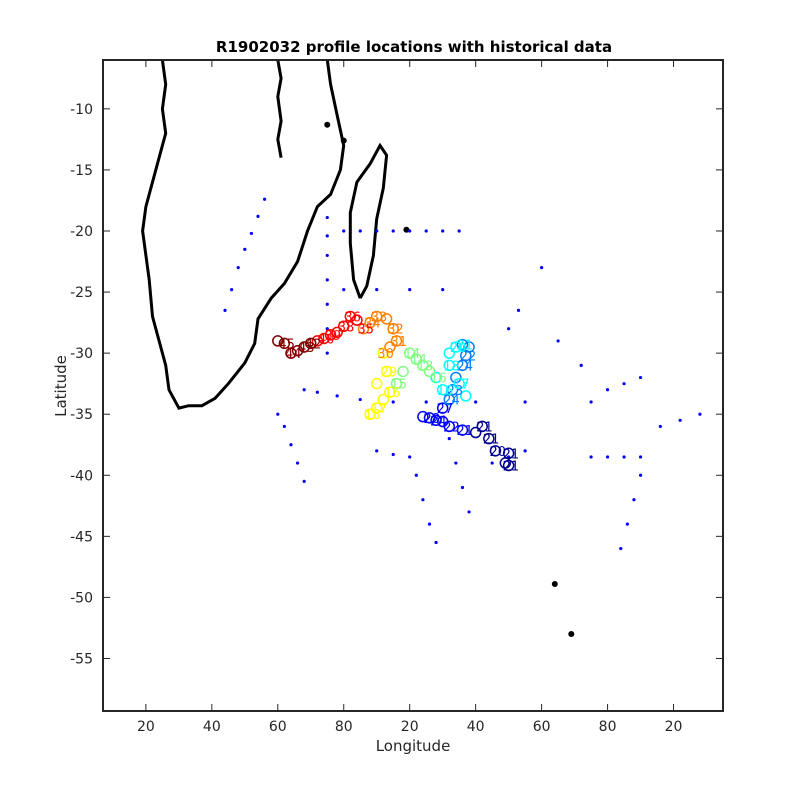  What do you see at coordinates (418, 360) in the screenshot?
I see `profile-number-label: 14` at bounding box center [418, 360].